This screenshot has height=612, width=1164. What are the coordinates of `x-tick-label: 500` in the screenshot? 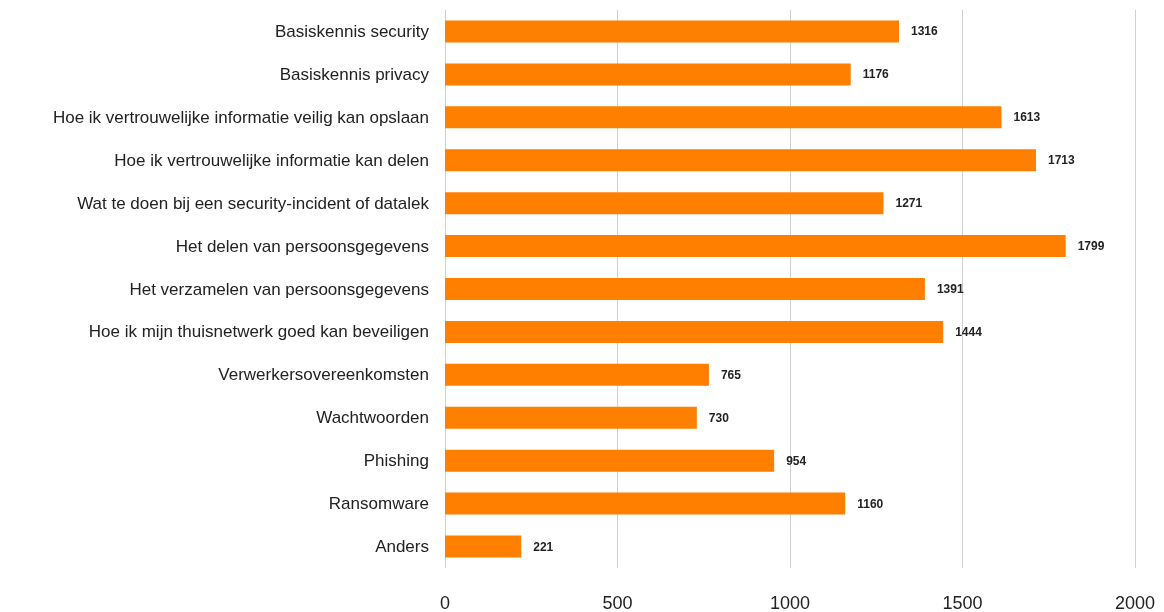 It's located at (617, 602).